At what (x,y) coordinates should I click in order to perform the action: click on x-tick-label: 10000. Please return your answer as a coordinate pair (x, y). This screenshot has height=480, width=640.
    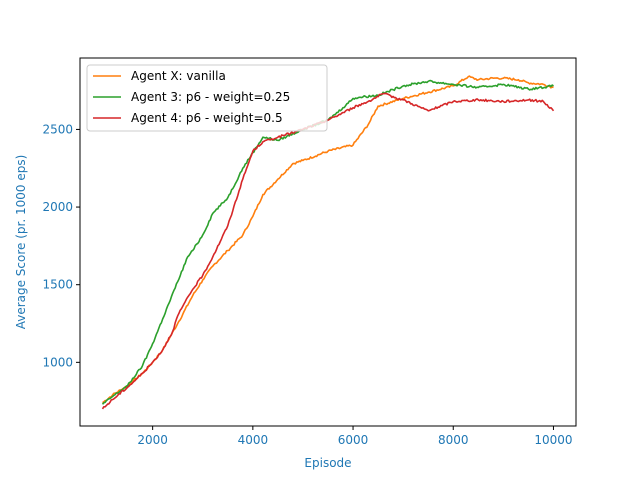
    Looking at the image, I should click on (553, 440).